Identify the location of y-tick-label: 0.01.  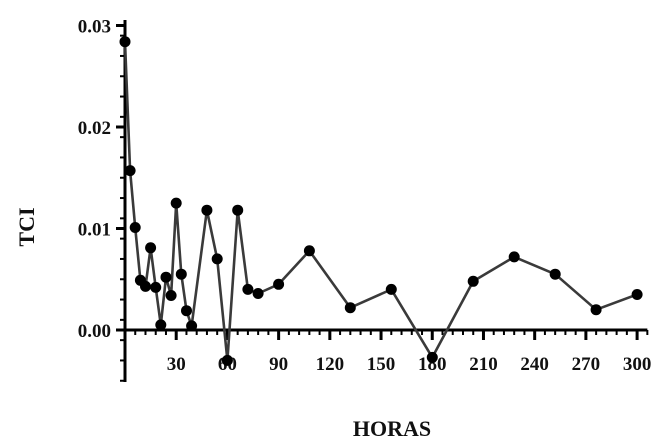
(94, 230).